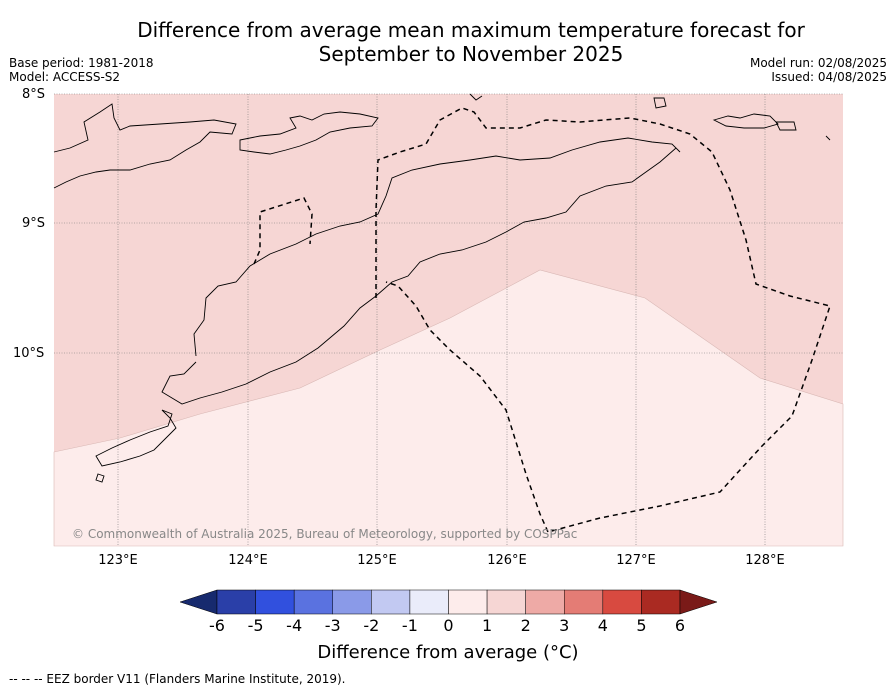  What do you see at coordinates (294, 625) in the screenshot?
I see `colorbar-tick-label: -4` at bounding box center [294, 625].